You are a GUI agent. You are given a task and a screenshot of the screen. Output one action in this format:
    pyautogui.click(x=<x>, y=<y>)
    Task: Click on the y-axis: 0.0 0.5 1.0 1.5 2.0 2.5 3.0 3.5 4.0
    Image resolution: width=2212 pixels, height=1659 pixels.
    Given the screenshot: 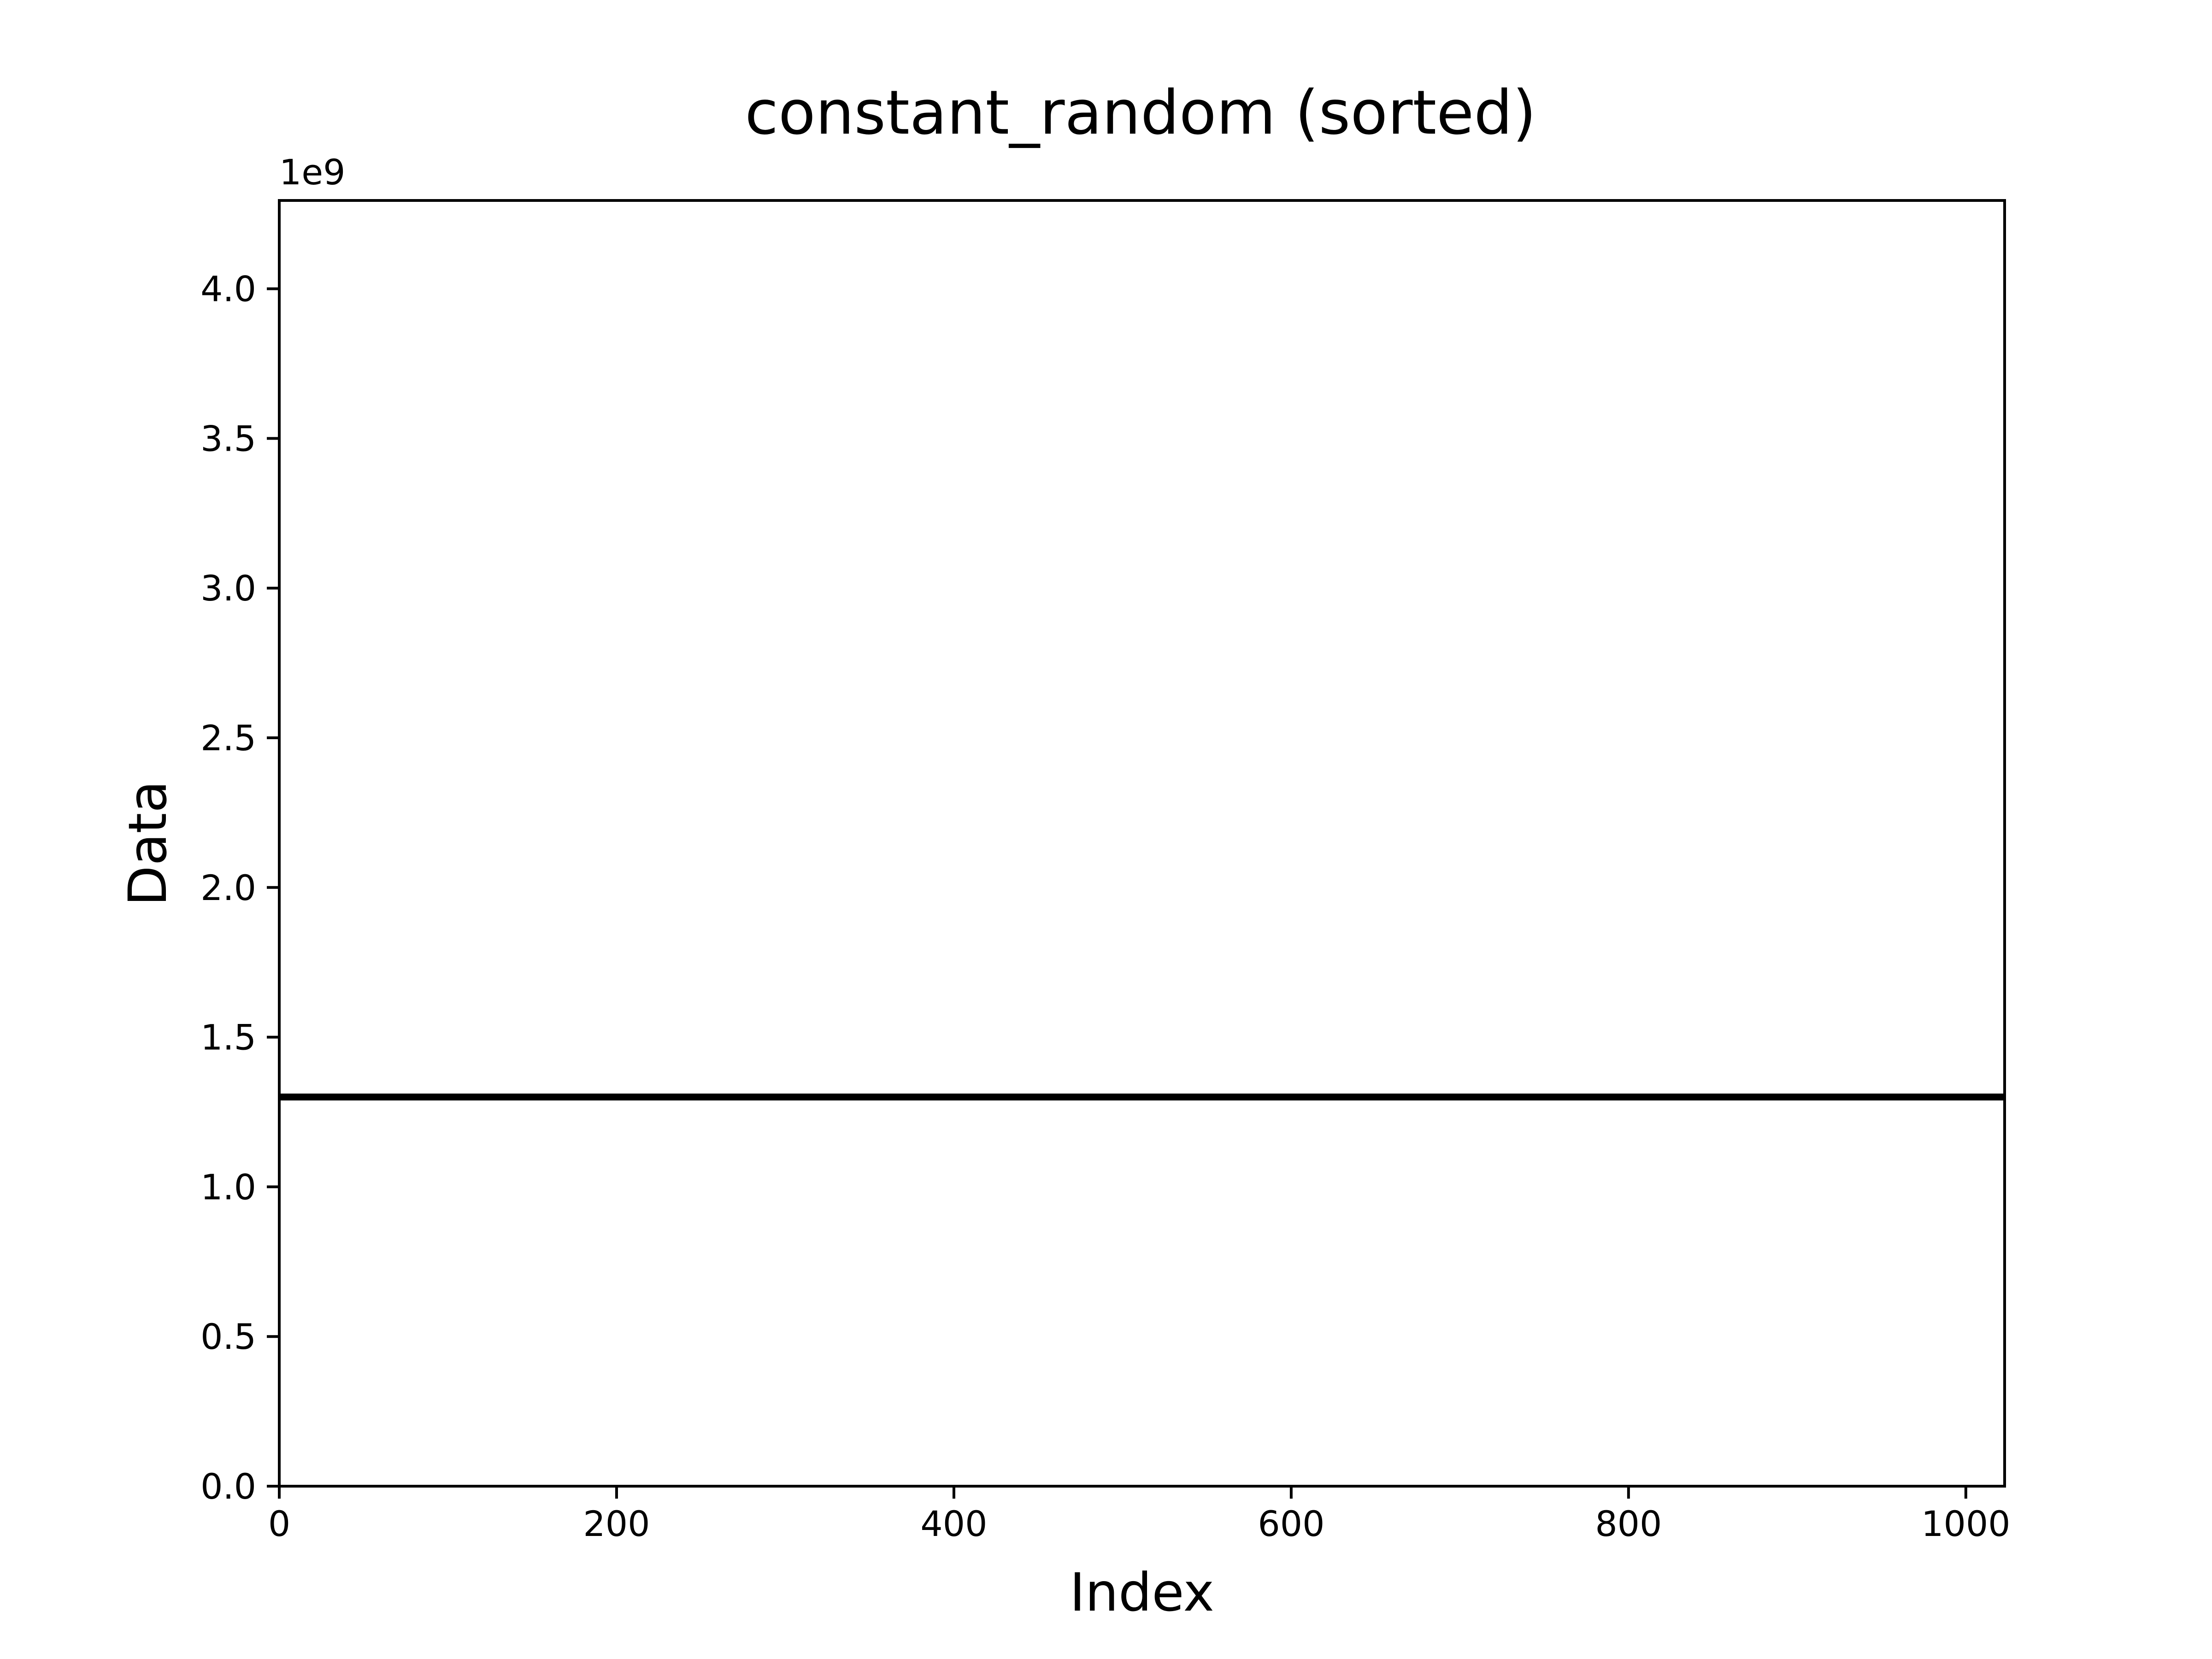 What is the action you would take?
    pyautogui.click(x=239, y=888)
    